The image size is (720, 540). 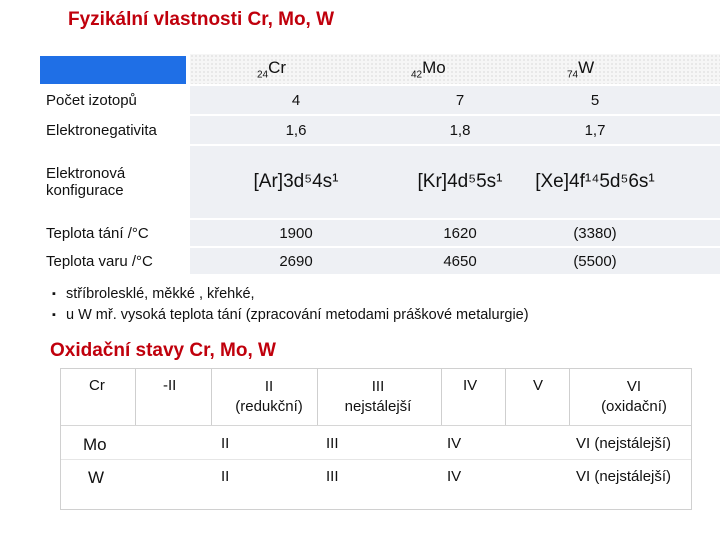 I want to click on header-minus-ii: -II, so click(x=170, y=385).